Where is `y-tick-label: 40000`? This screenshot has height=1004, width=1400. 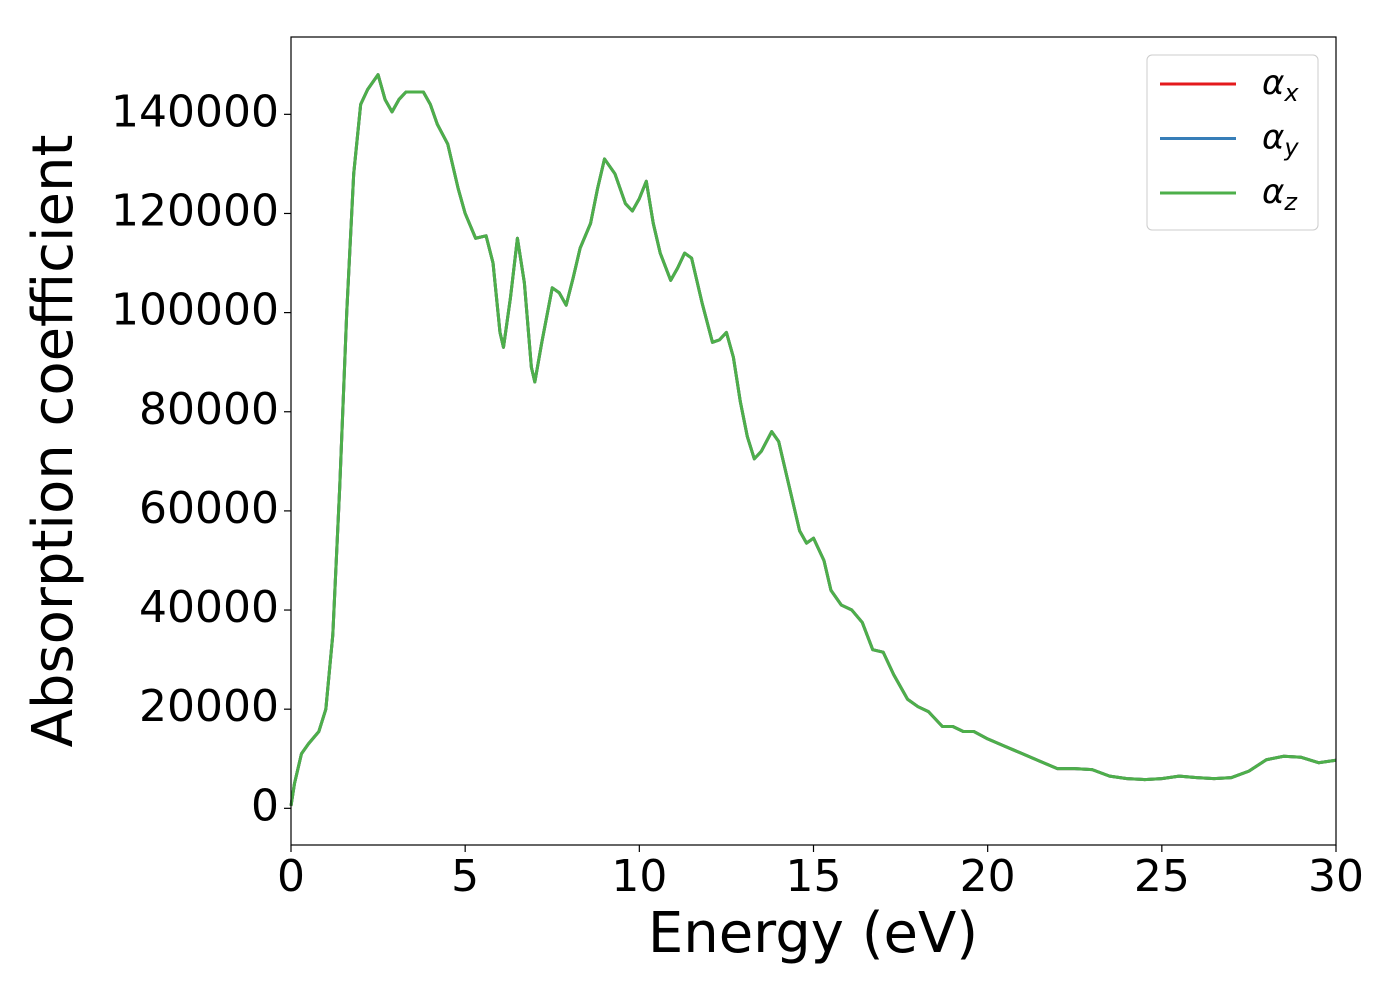
y-tick-label: 40000 is located at coordinates (209, 607).